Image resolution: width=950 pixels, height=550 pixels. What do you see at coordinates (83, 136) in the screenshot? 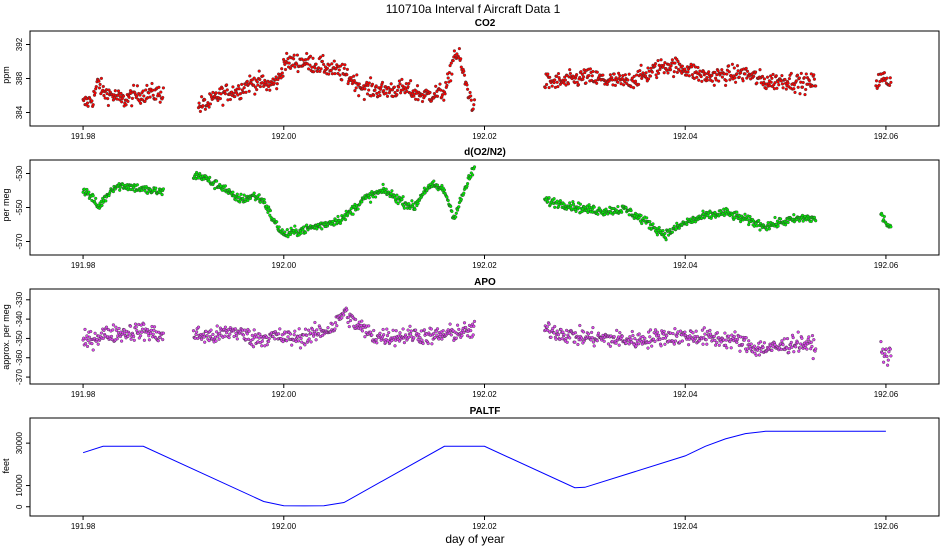
I see `x-tick-label: 191.98` at bounding box center [83, 136].